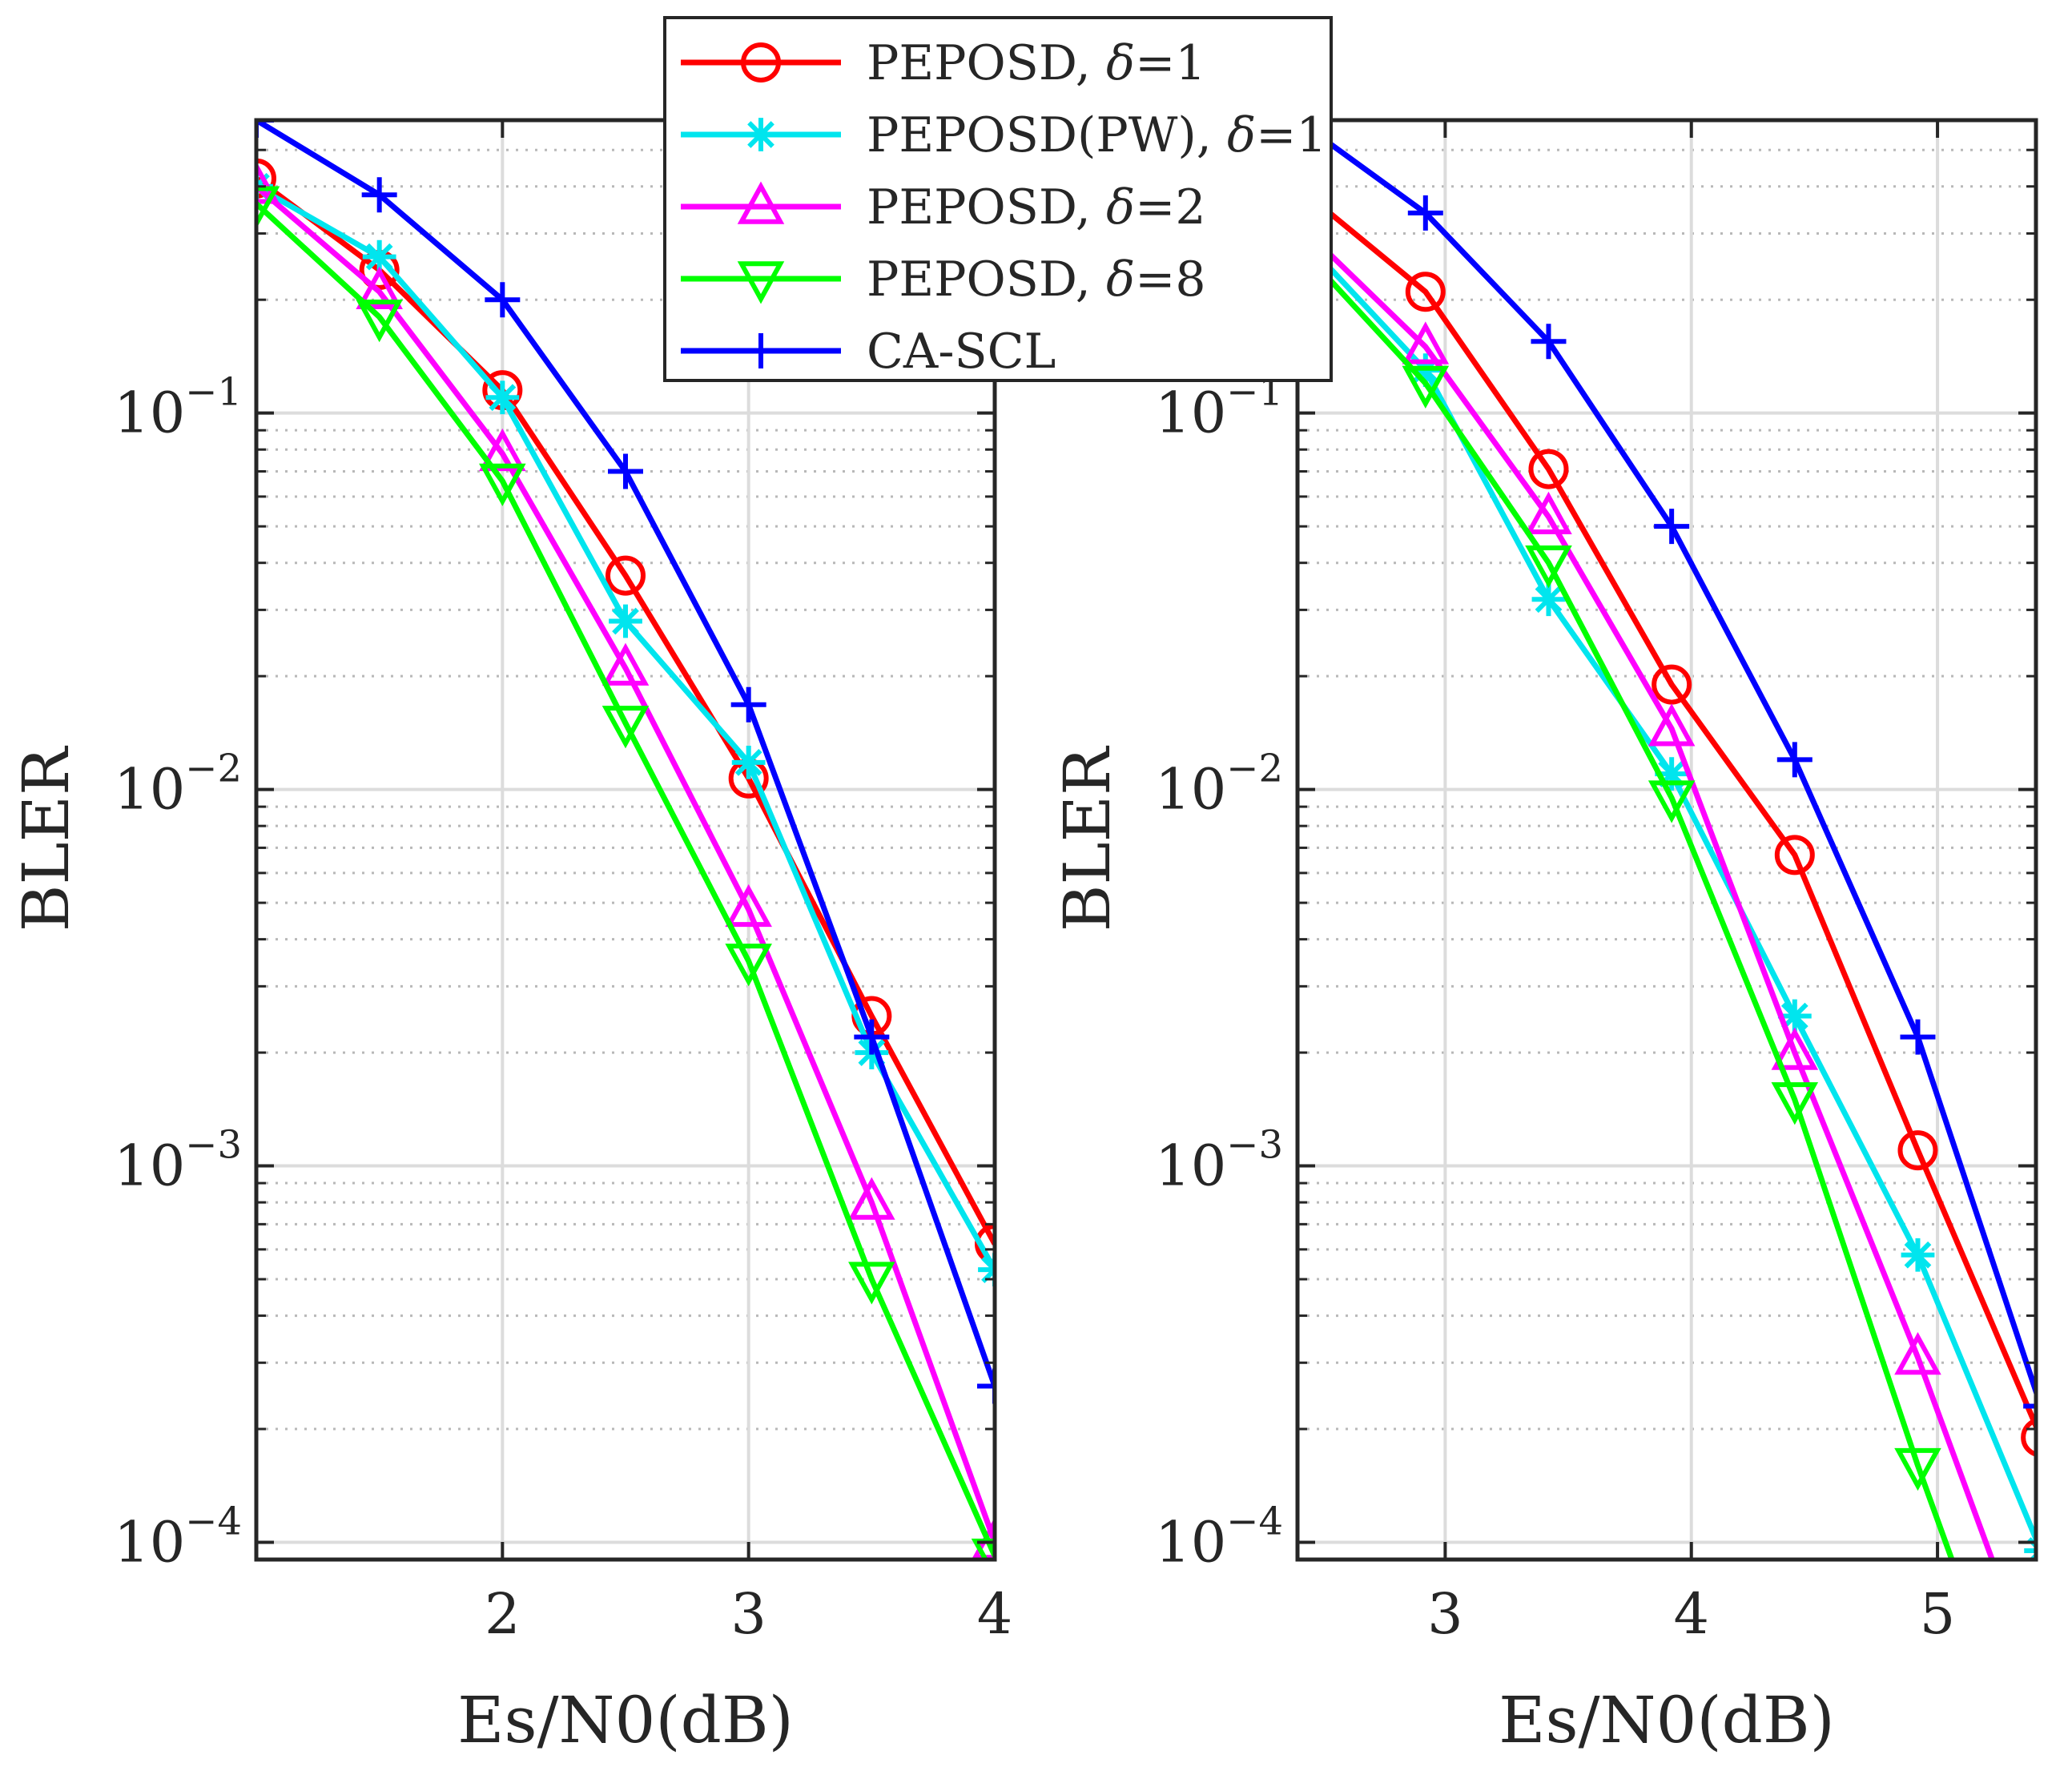 Image resolution: width=2072 pixels, height=1771 pixels. I want to click on legend-item: PEPOSD, δ=8, so click(943, 280).